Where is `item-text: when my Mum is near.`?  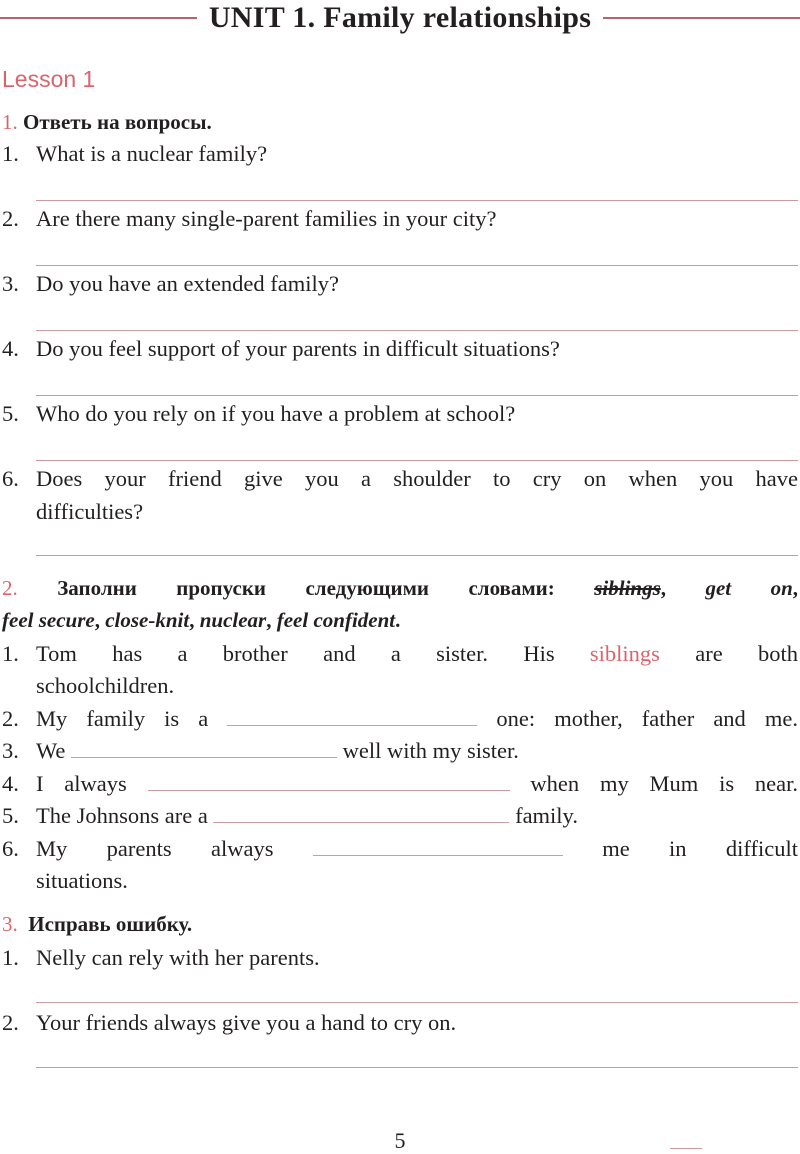
item-text: when my Mum is near. is located at coordinates (664, 783).